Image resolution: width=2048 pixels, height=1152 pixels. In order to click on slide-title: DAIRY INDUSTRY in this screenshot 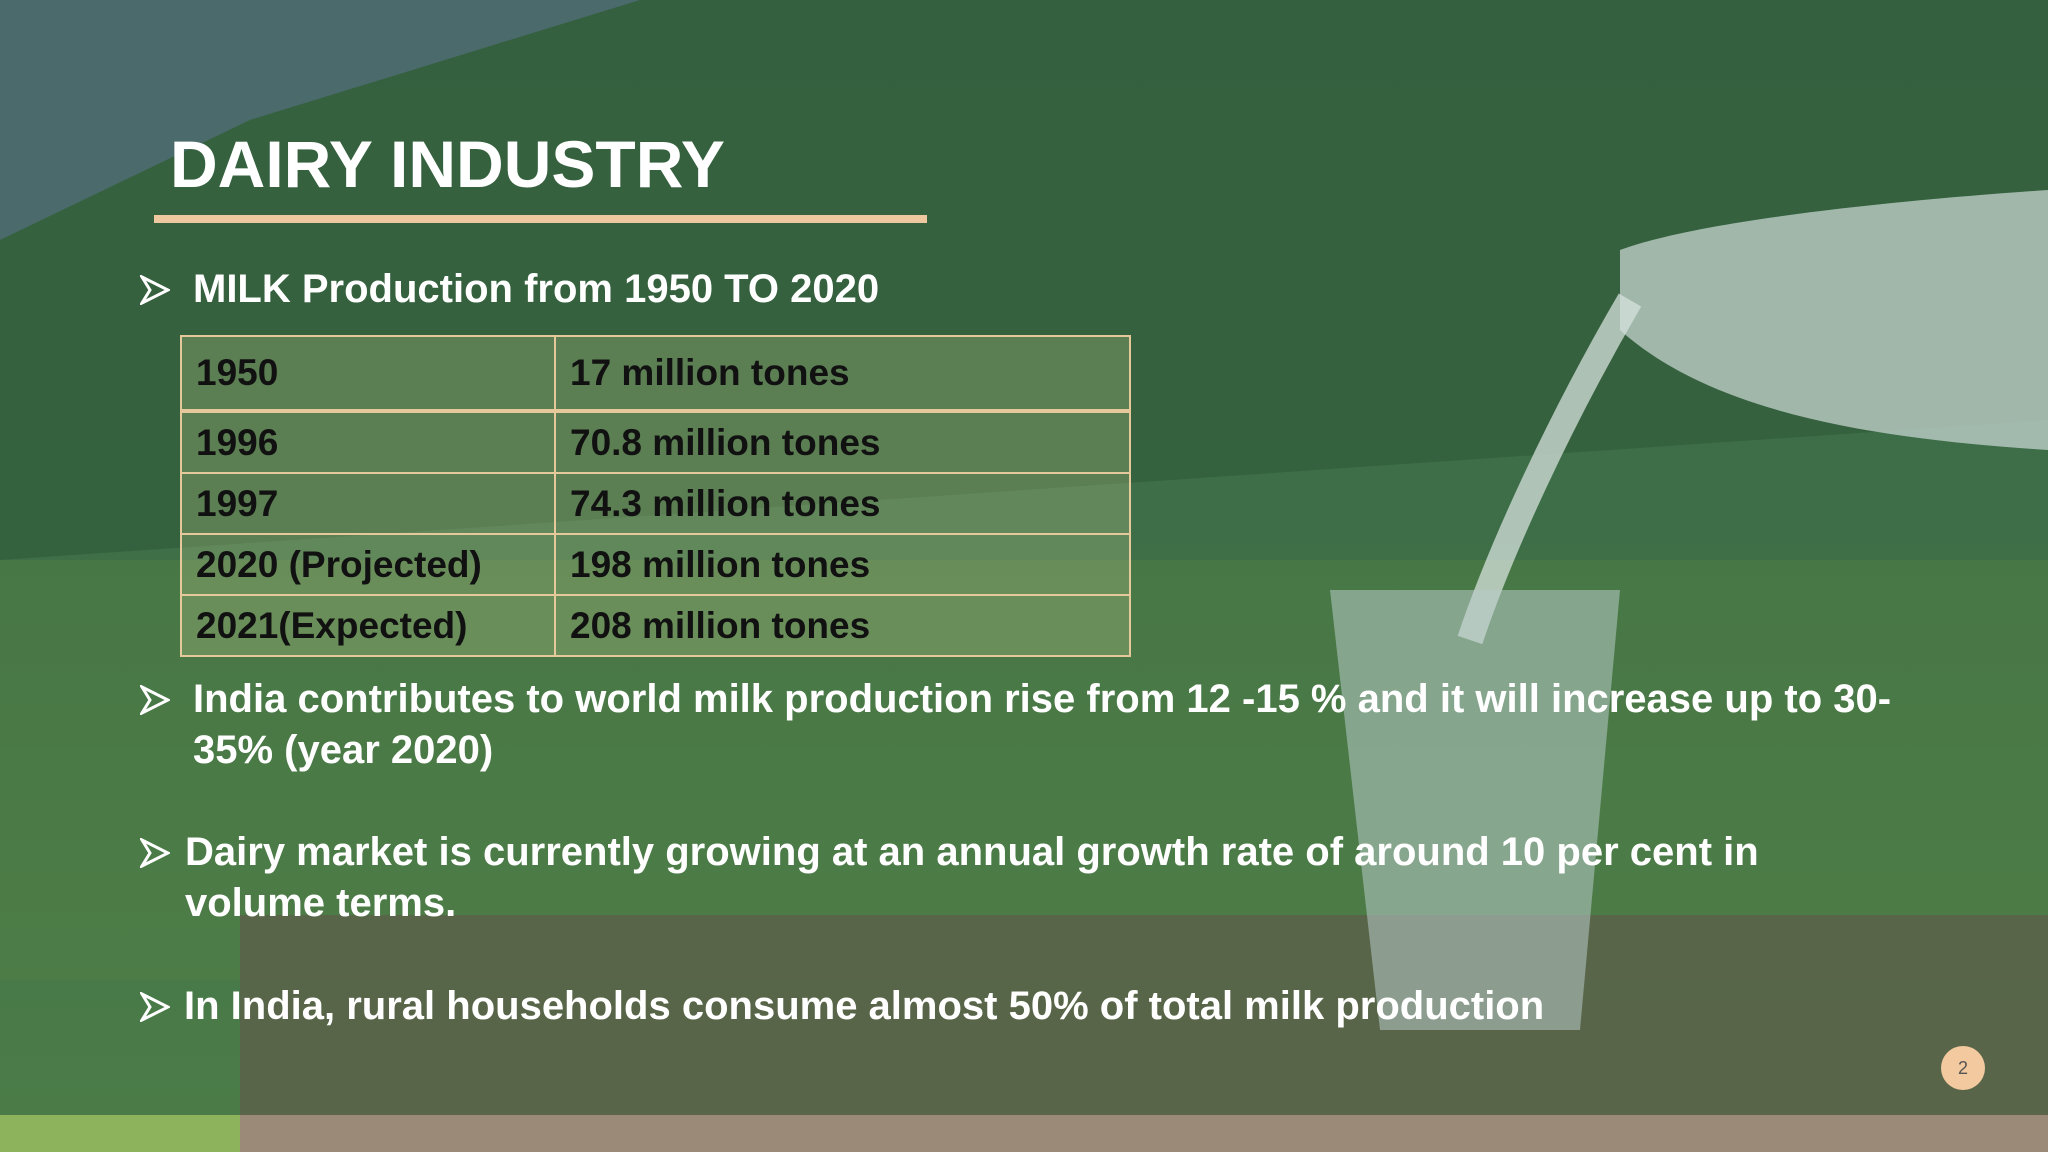, I will do `click(447, 164)`.